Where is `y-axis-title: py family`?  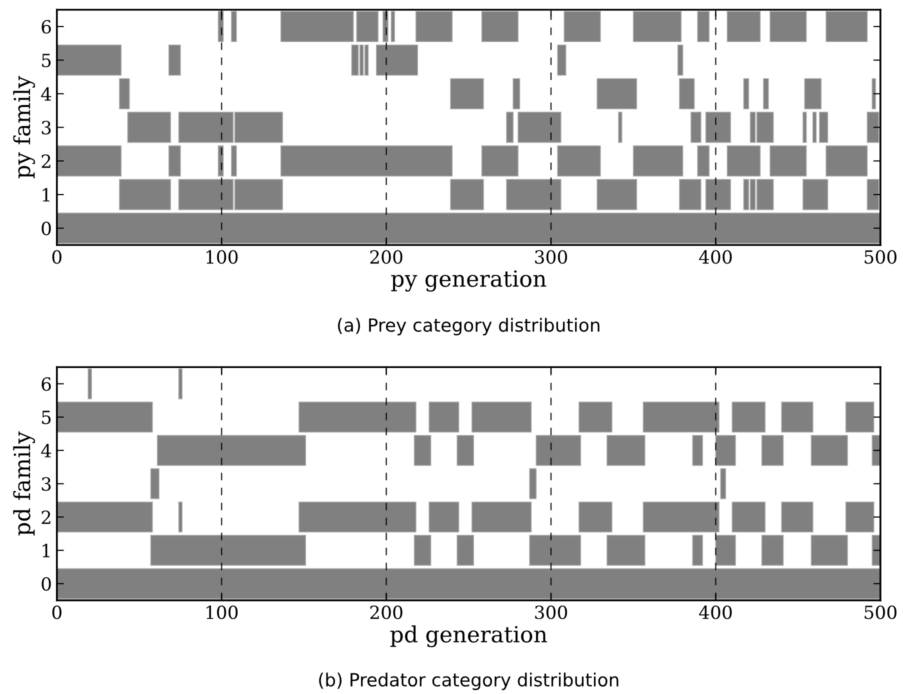 y-axis-title: py family is located at coordinates (24, 127).